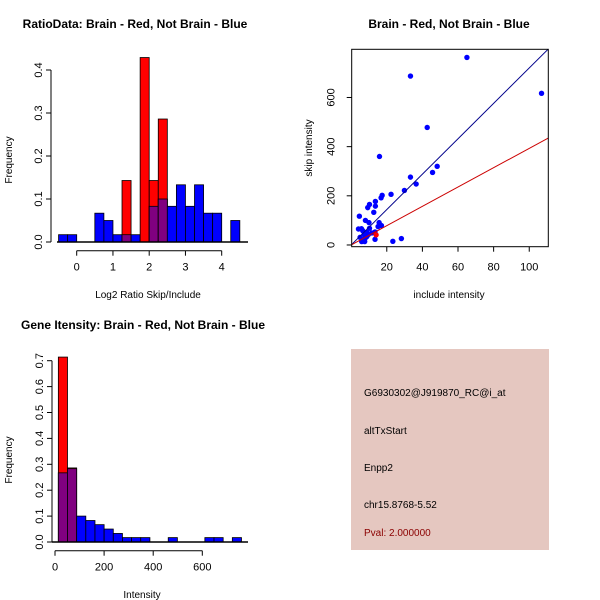 The image size is (600, 600). Describe the element at coordinates (40, 412) in the screenshot. I see `y-tick-label: 0.5` at that location.